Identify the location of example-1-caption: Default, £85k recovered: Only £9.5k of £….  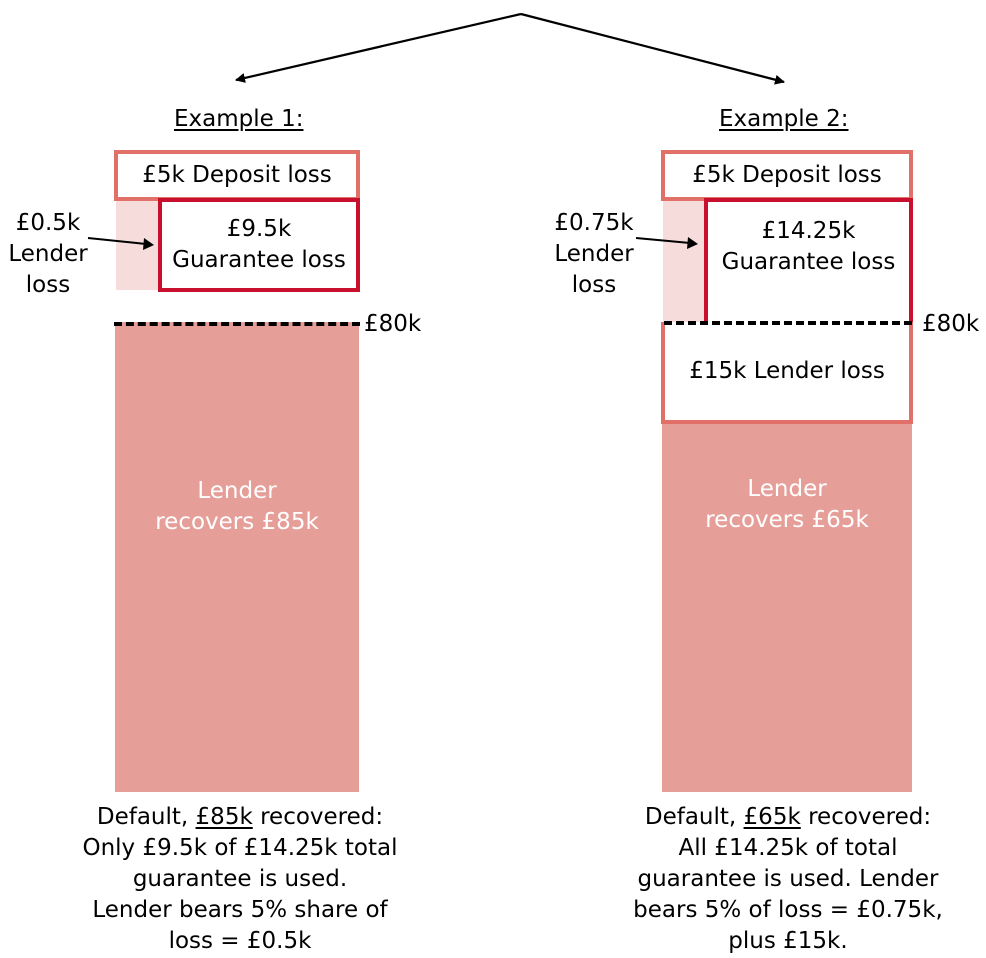
(240, 879).